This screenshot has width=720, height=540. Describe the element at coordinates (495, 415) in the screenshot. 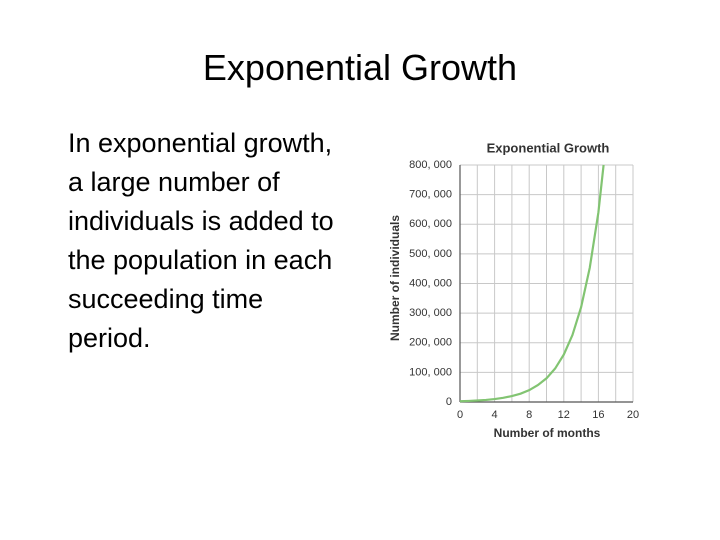

I see `x-tick-label: 4` at that location.